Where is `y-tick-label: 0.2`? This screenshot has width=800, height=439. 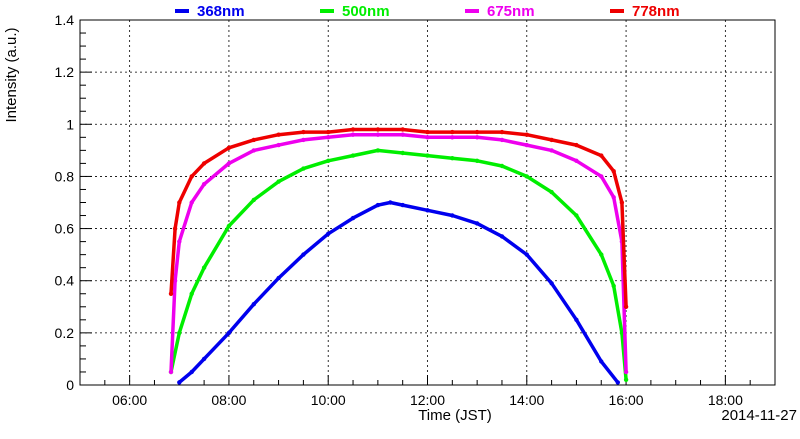
y-tick-label: 0.2 is located at coordinates (65, 333).